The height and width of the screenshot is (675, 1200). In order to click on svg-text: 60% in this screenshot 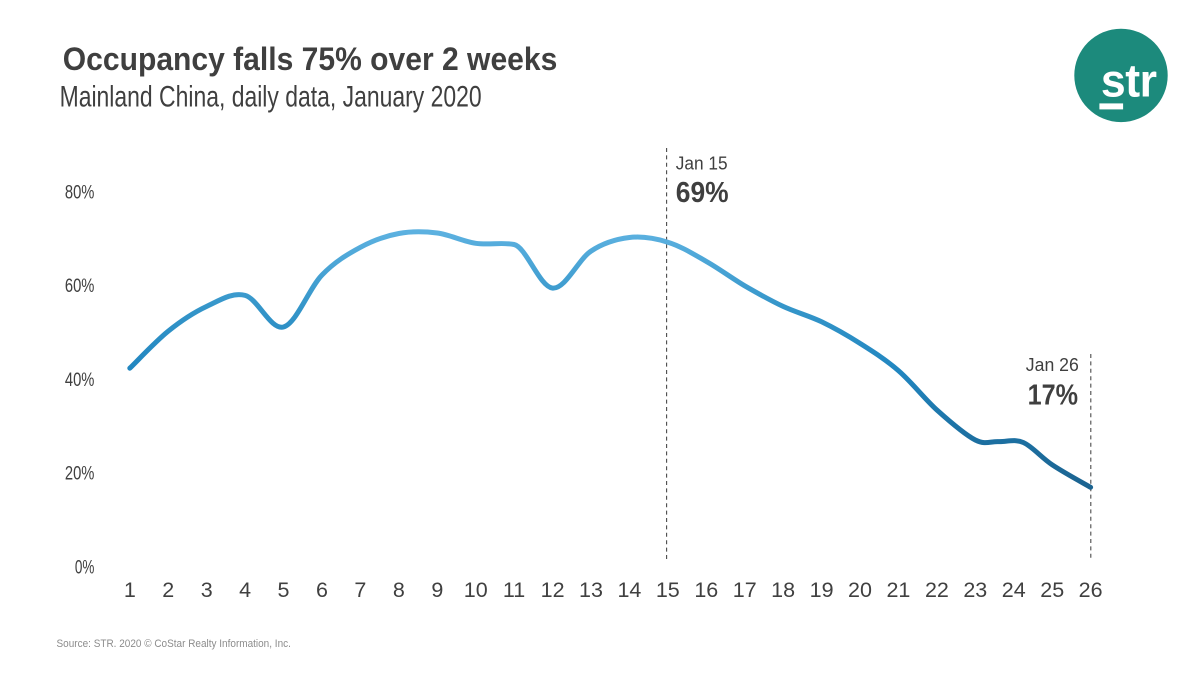, I will do `click(80, 286)`.